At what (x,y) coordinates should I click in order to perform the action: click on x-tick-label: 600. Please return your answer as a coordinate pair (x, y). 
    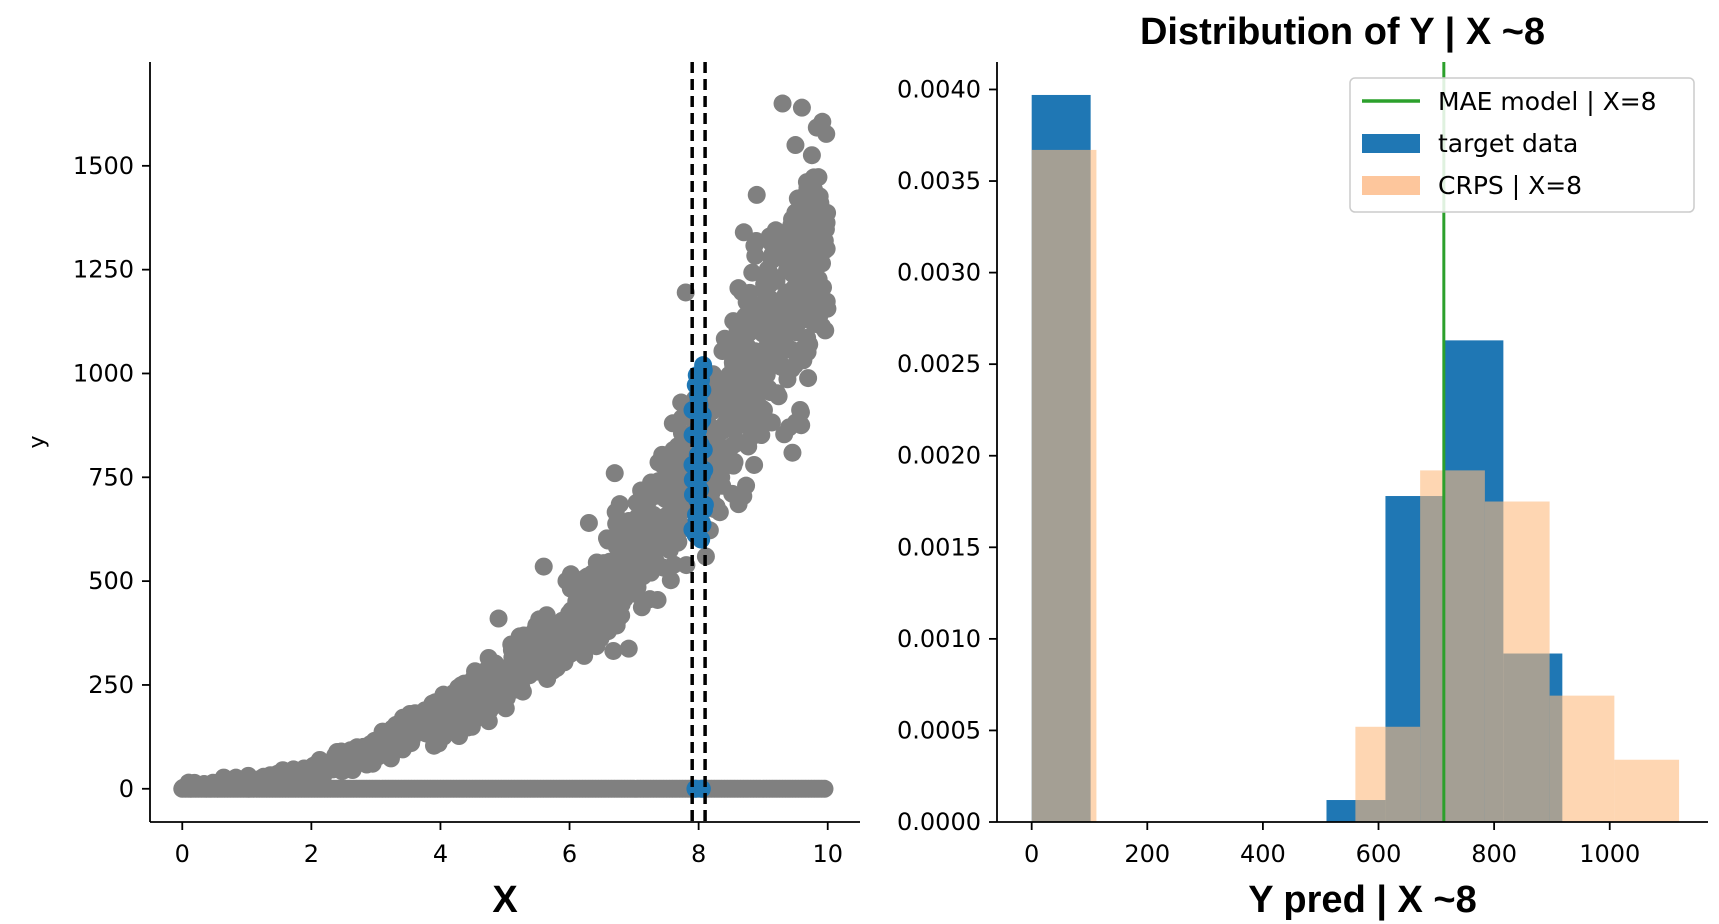
    Looking at the image, I should click on (1379, 854).